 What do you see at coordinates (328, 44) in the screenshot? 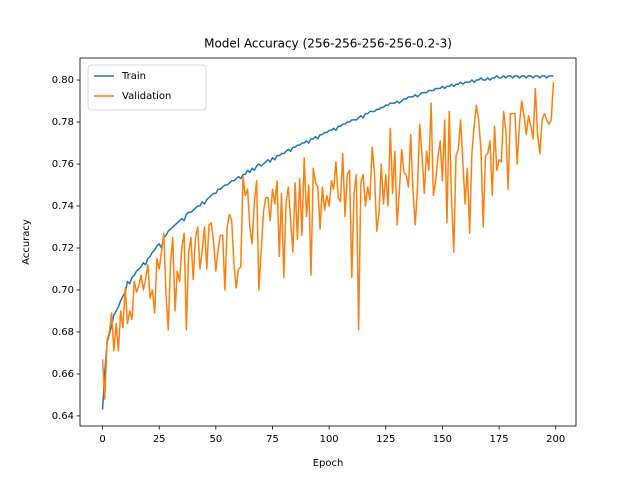
I see `chart-title: Model Accuracy (256-256-256-256-0.2-3)` at bounding box center [328, 44].